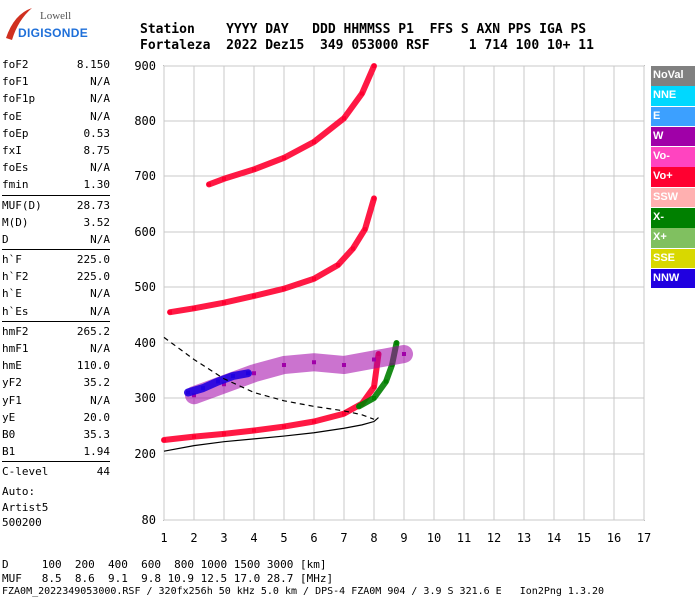  What do you see at coordinates (223, 538) in the screenshot?
I see `x-tick: 3` at bounding box center [223, 538].